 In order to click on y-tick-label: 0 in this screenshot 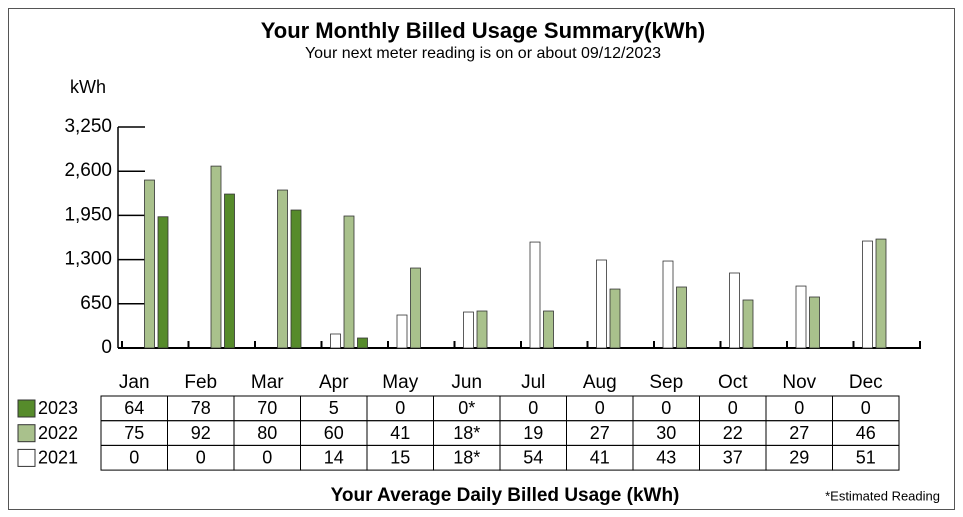, I will do `click(106, 347)`.